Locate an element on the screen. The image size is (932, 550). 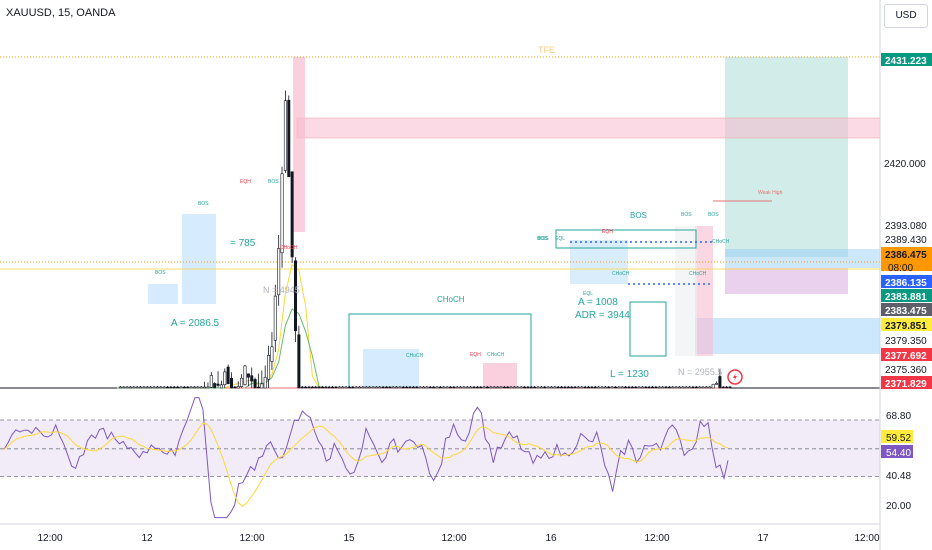
price-label: 2389.430 is located at coordinates (906, 240).